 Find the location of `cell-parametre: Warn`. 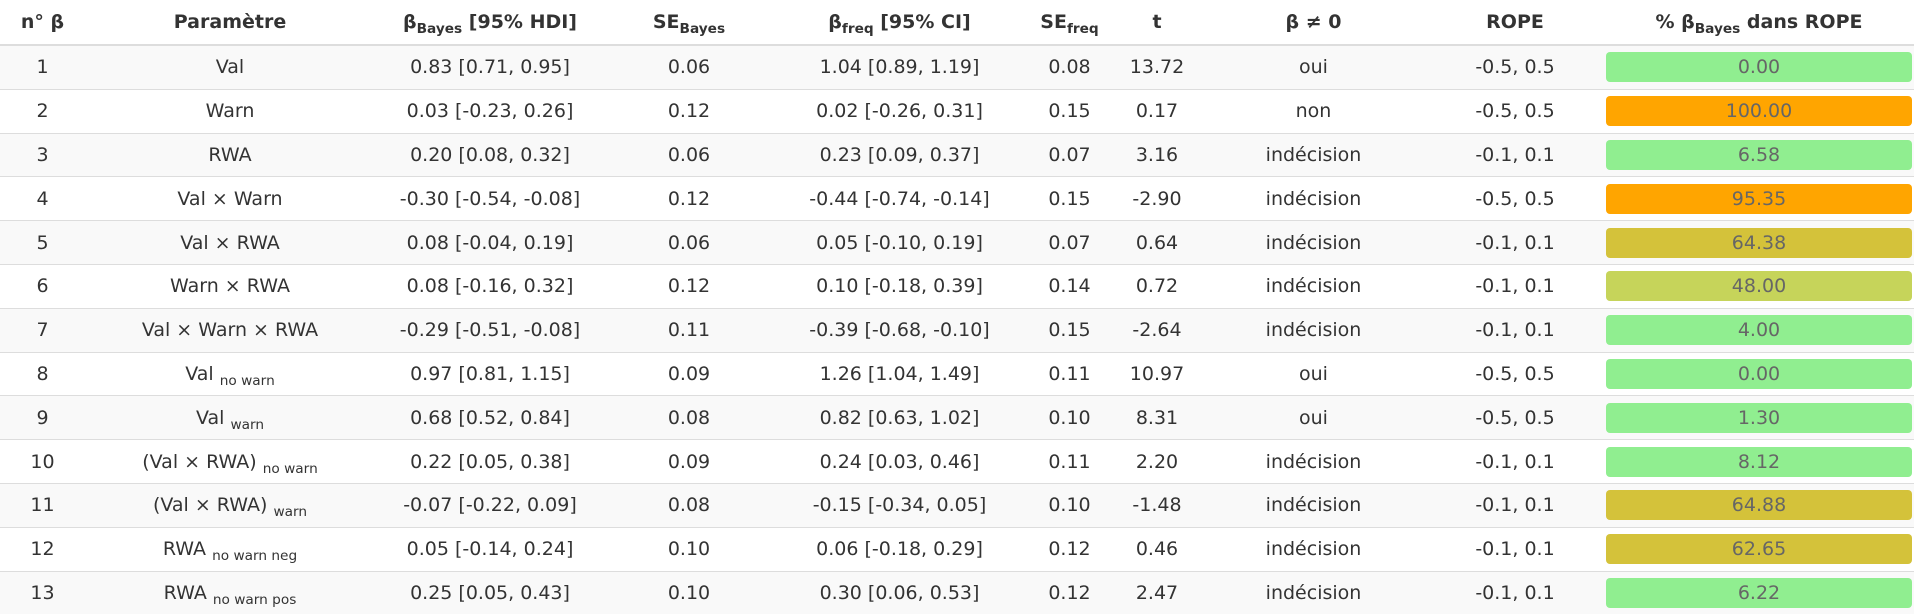

cell-parametre: Warn is located at coordinates (230, 111).